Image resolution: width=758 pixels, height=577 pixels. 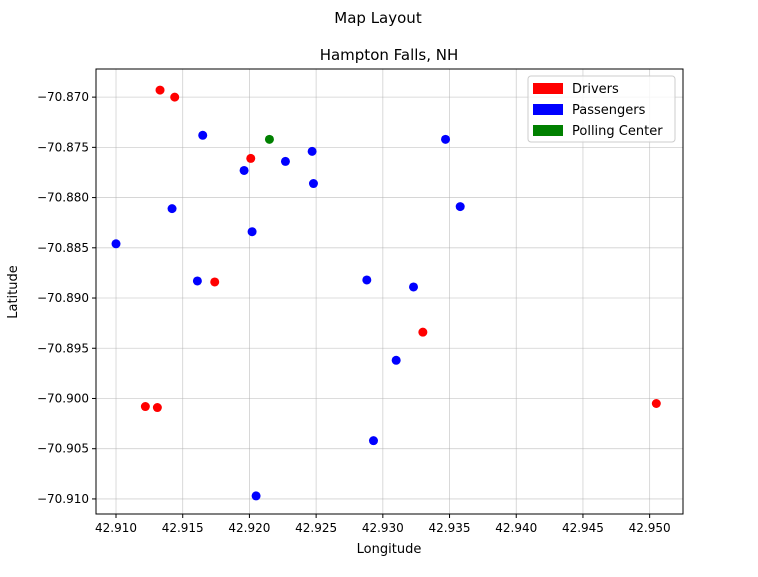 What do you see at coordinates (63, 248) in the screenshot?
I see `y-tick-label: −70.885` at bounding box center [63, 248].